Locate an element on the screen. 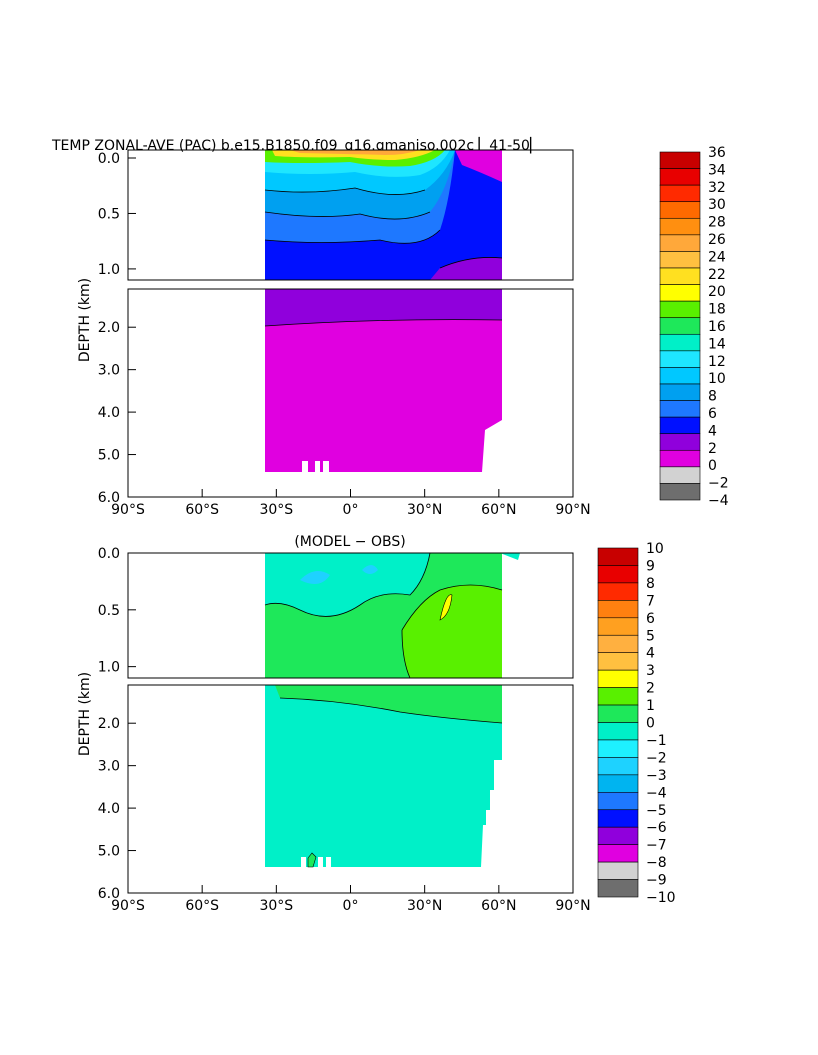 The height and width of the screenshot is (1055, 818). colorbar-label: −5 is located at coordinates (656, 811).